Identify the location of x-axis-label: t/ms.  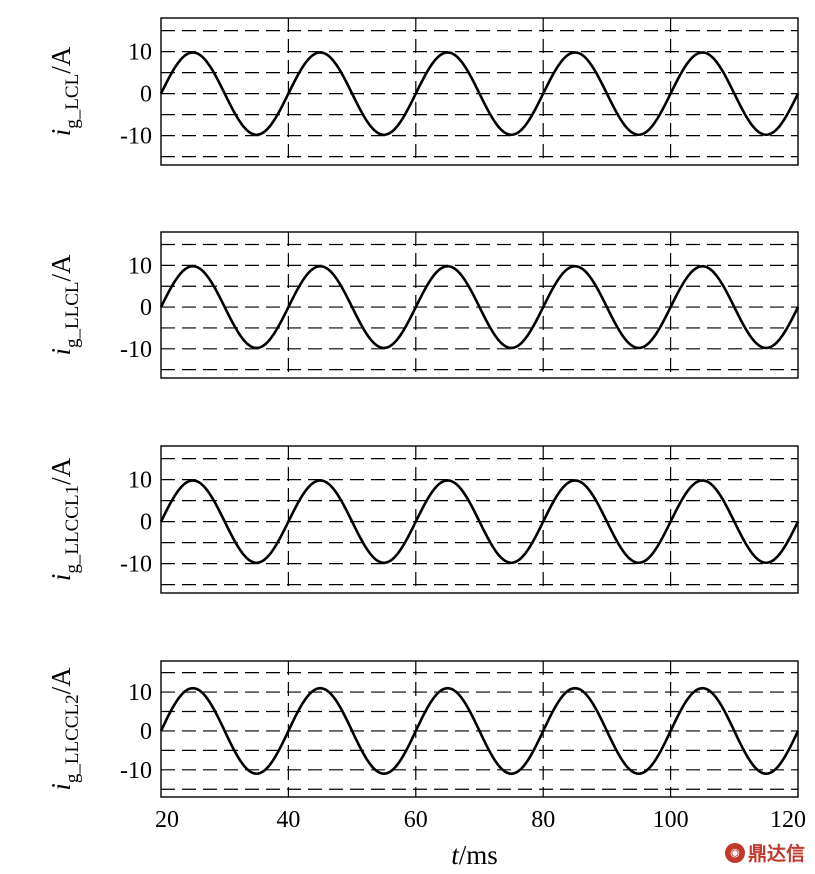
(474, 855).